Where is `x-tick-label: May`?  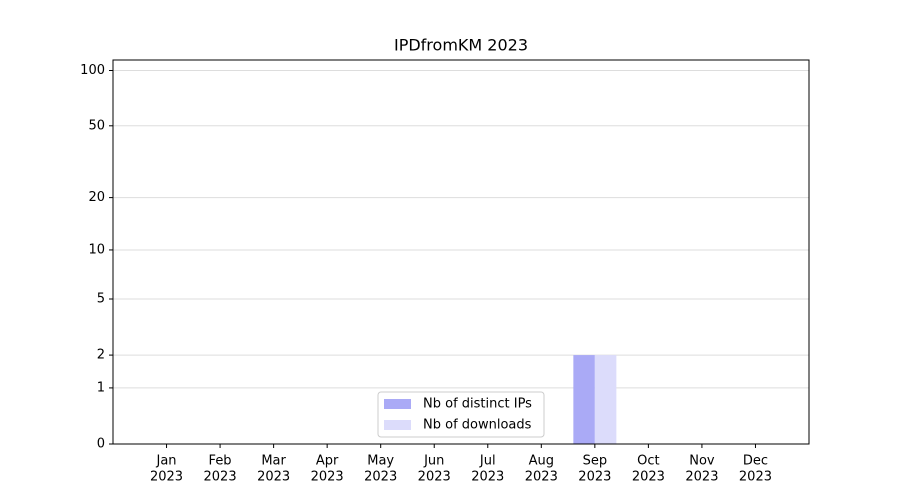
x-tick-label: May is located at coordinates (380, 461).